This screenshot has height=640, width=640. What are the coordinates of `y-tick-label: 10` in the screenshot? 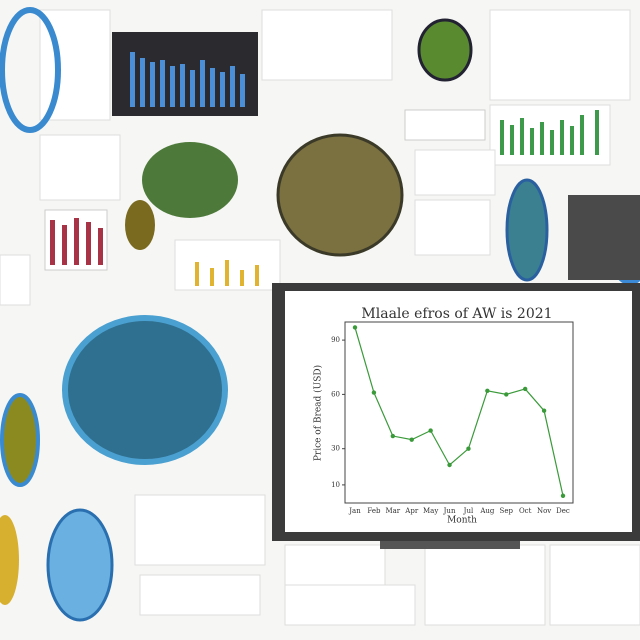 It's located at (335, 485).